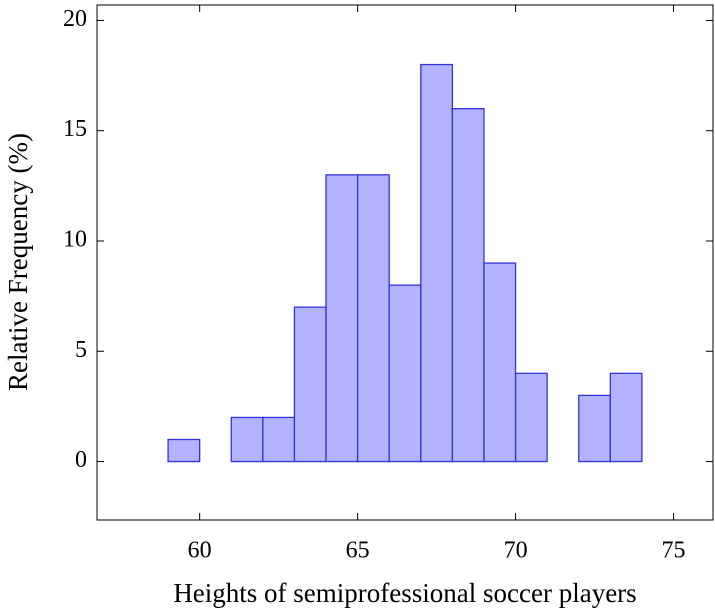 Image resolution: width=715 pixels, height=616 pixels. Describe the element at coordinates (18, 262) in the screenshot. I see `y-axis-title: Relative Frequency (%)` at that location.